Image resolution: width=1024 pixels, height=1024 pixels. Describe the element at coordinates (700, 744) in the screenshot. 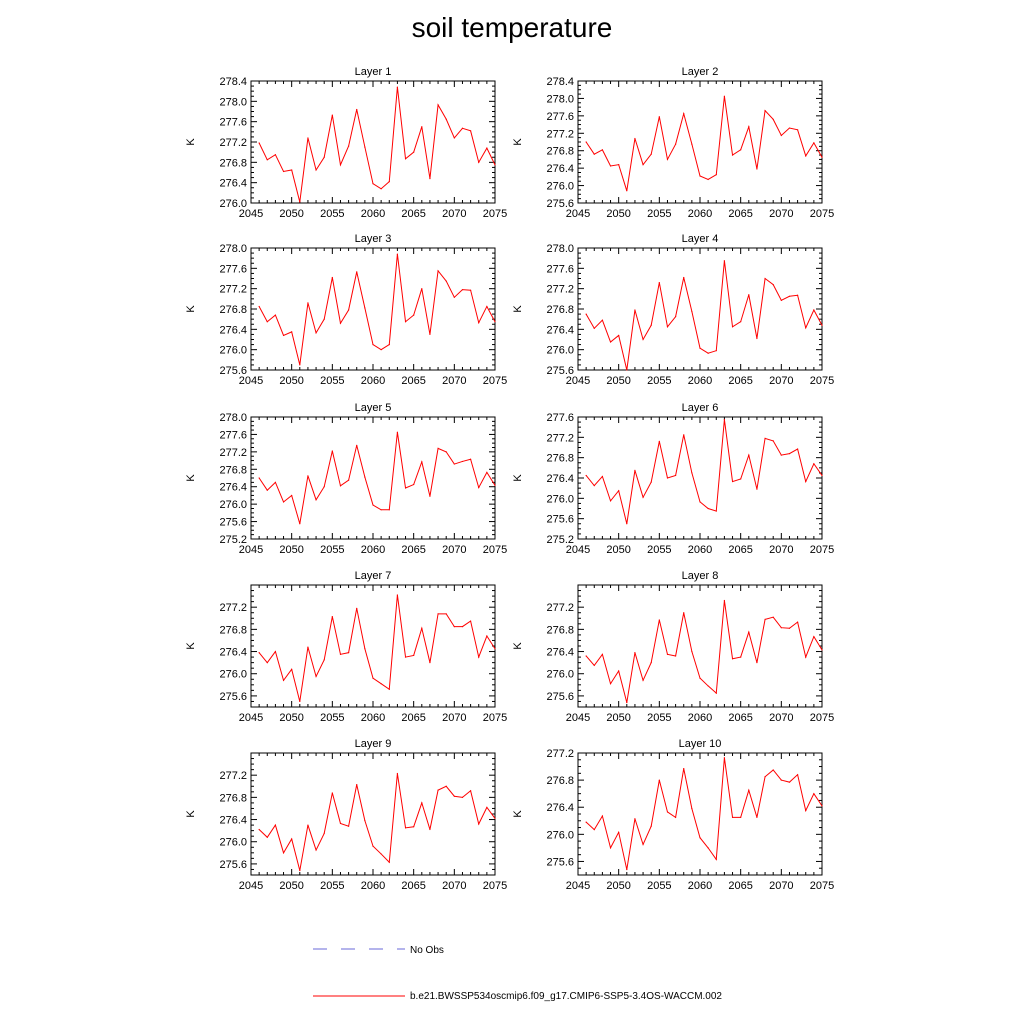

I see `panel-title: Layer 10` at that location.